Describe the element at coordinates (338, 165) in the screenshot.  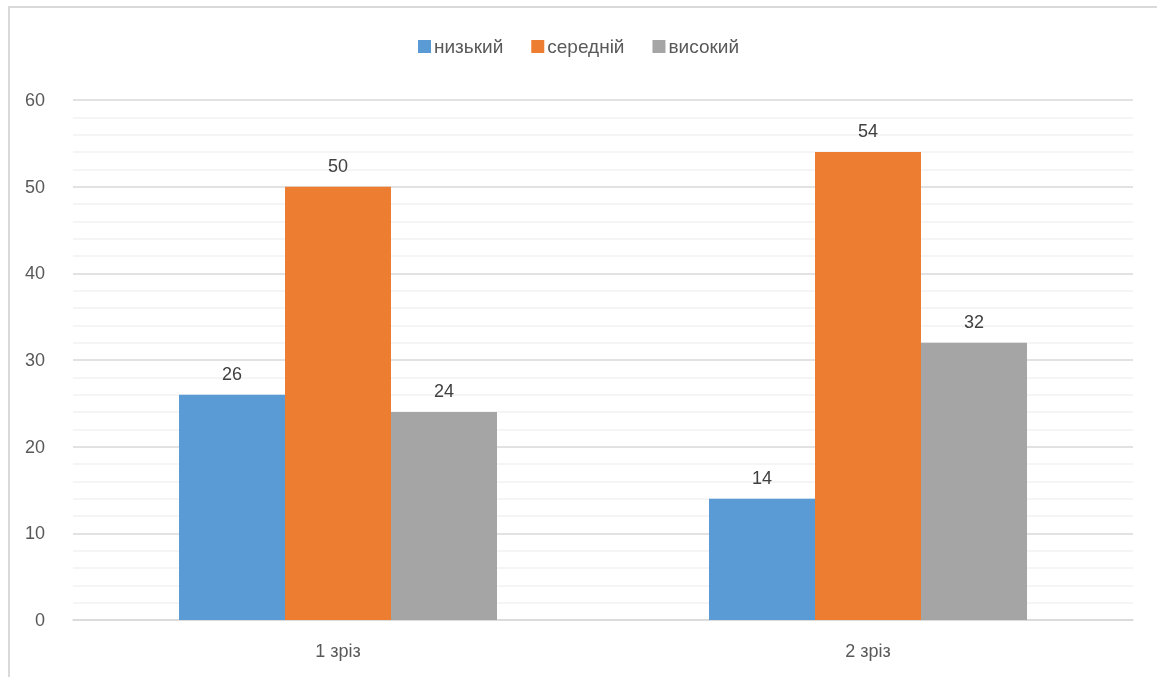
I see `data-label: 50` at that location.